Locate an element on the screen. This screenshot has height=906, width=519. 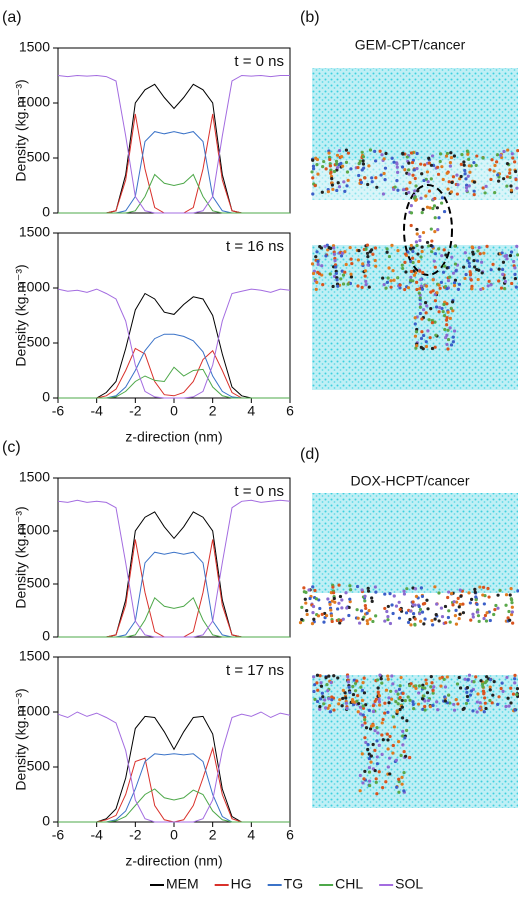
x-tick-label: 0 is located at coordinates (174, 411).